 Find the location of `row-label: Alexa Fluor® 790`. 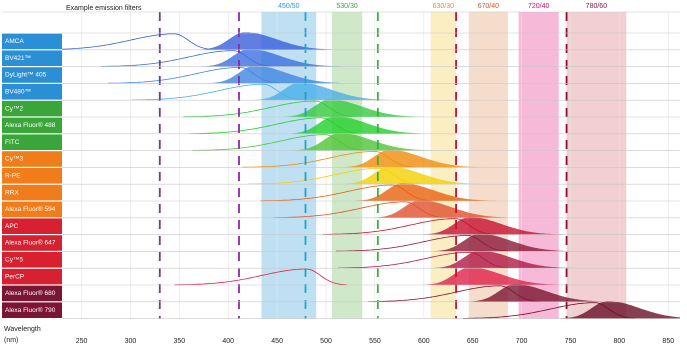

row-label: Alexa Fluor® 790 is located at coordinates (30, 310).